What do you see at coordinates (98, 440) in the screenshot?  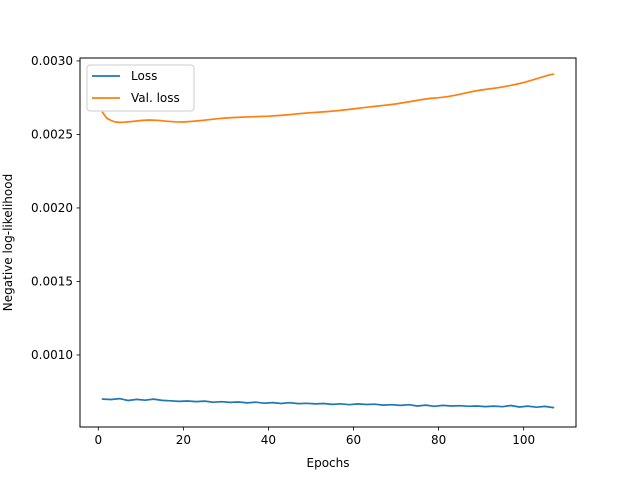 I see `x-tick-label: 0` at bounding box center [98, 440].